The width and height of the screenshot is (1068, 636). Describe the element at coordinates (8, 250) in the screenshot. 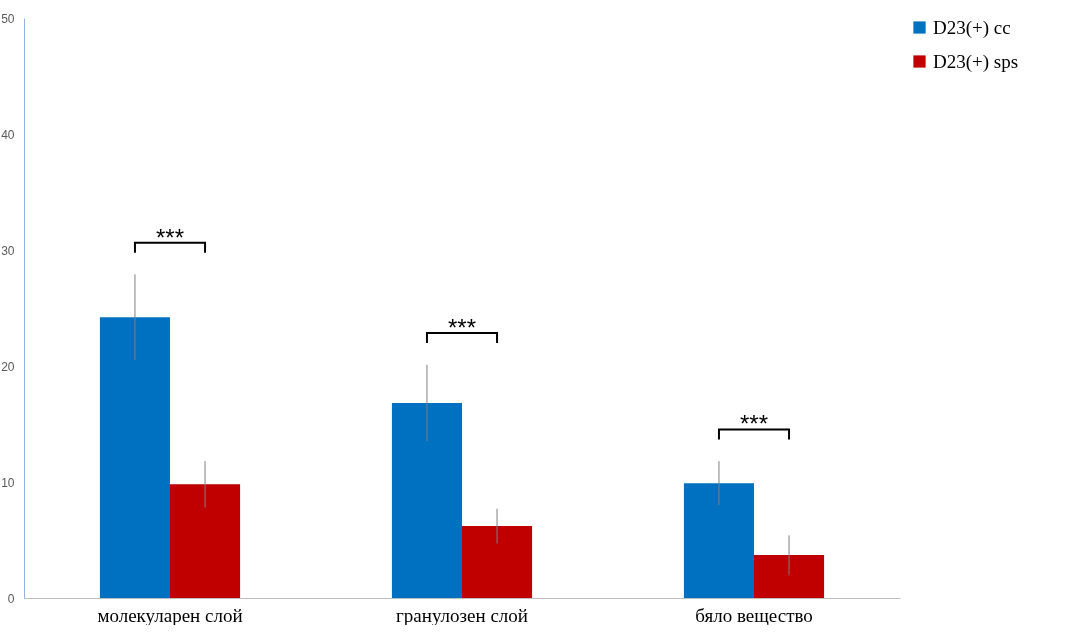

I see `y-tick-label: 30` at that location.